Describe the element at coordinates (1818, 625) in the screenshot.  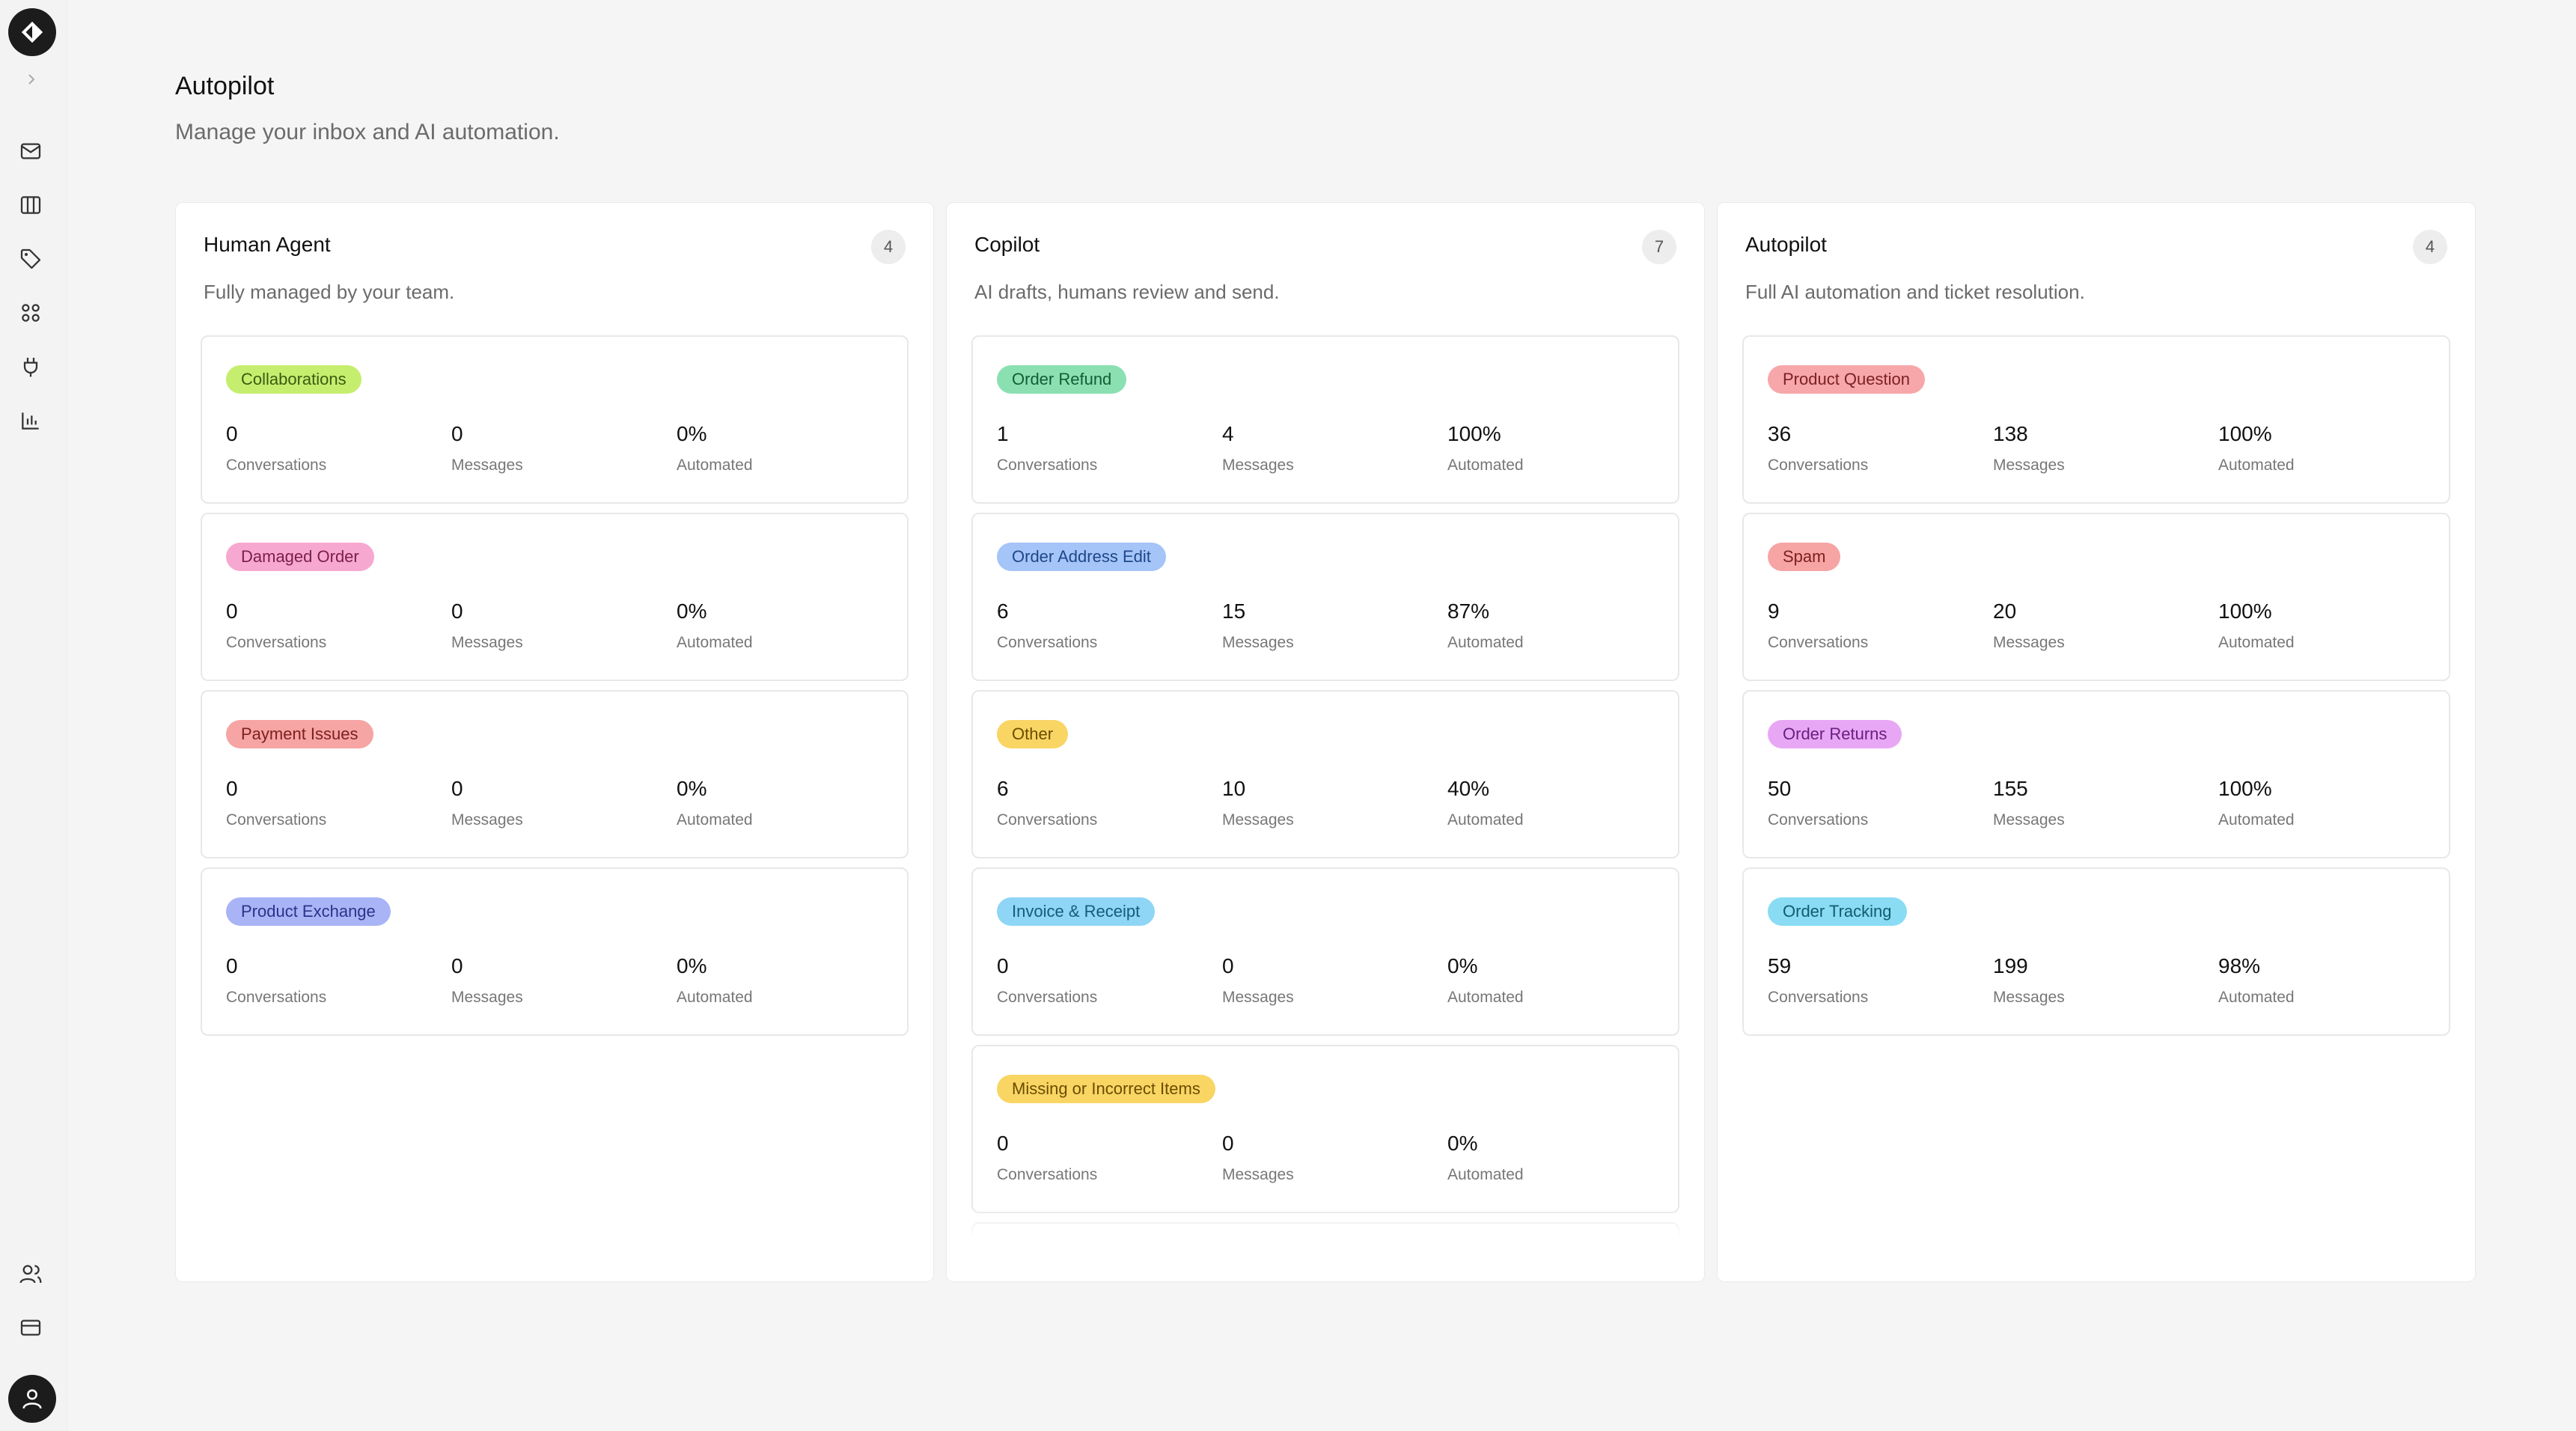
I see `conversations-stat: 9 Conversations` at that location.